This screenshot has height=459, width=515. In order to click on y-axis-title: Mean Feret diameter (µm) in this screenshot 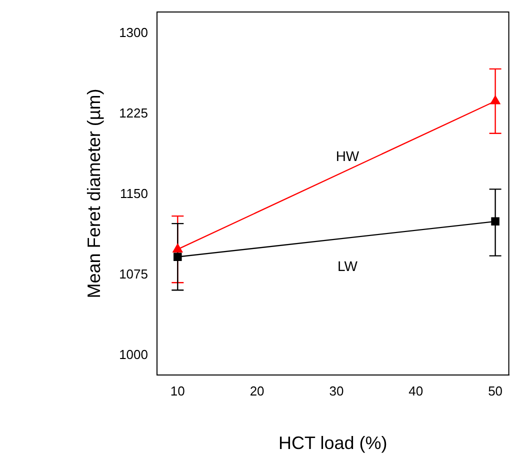, I will do `click(94, 193)`.